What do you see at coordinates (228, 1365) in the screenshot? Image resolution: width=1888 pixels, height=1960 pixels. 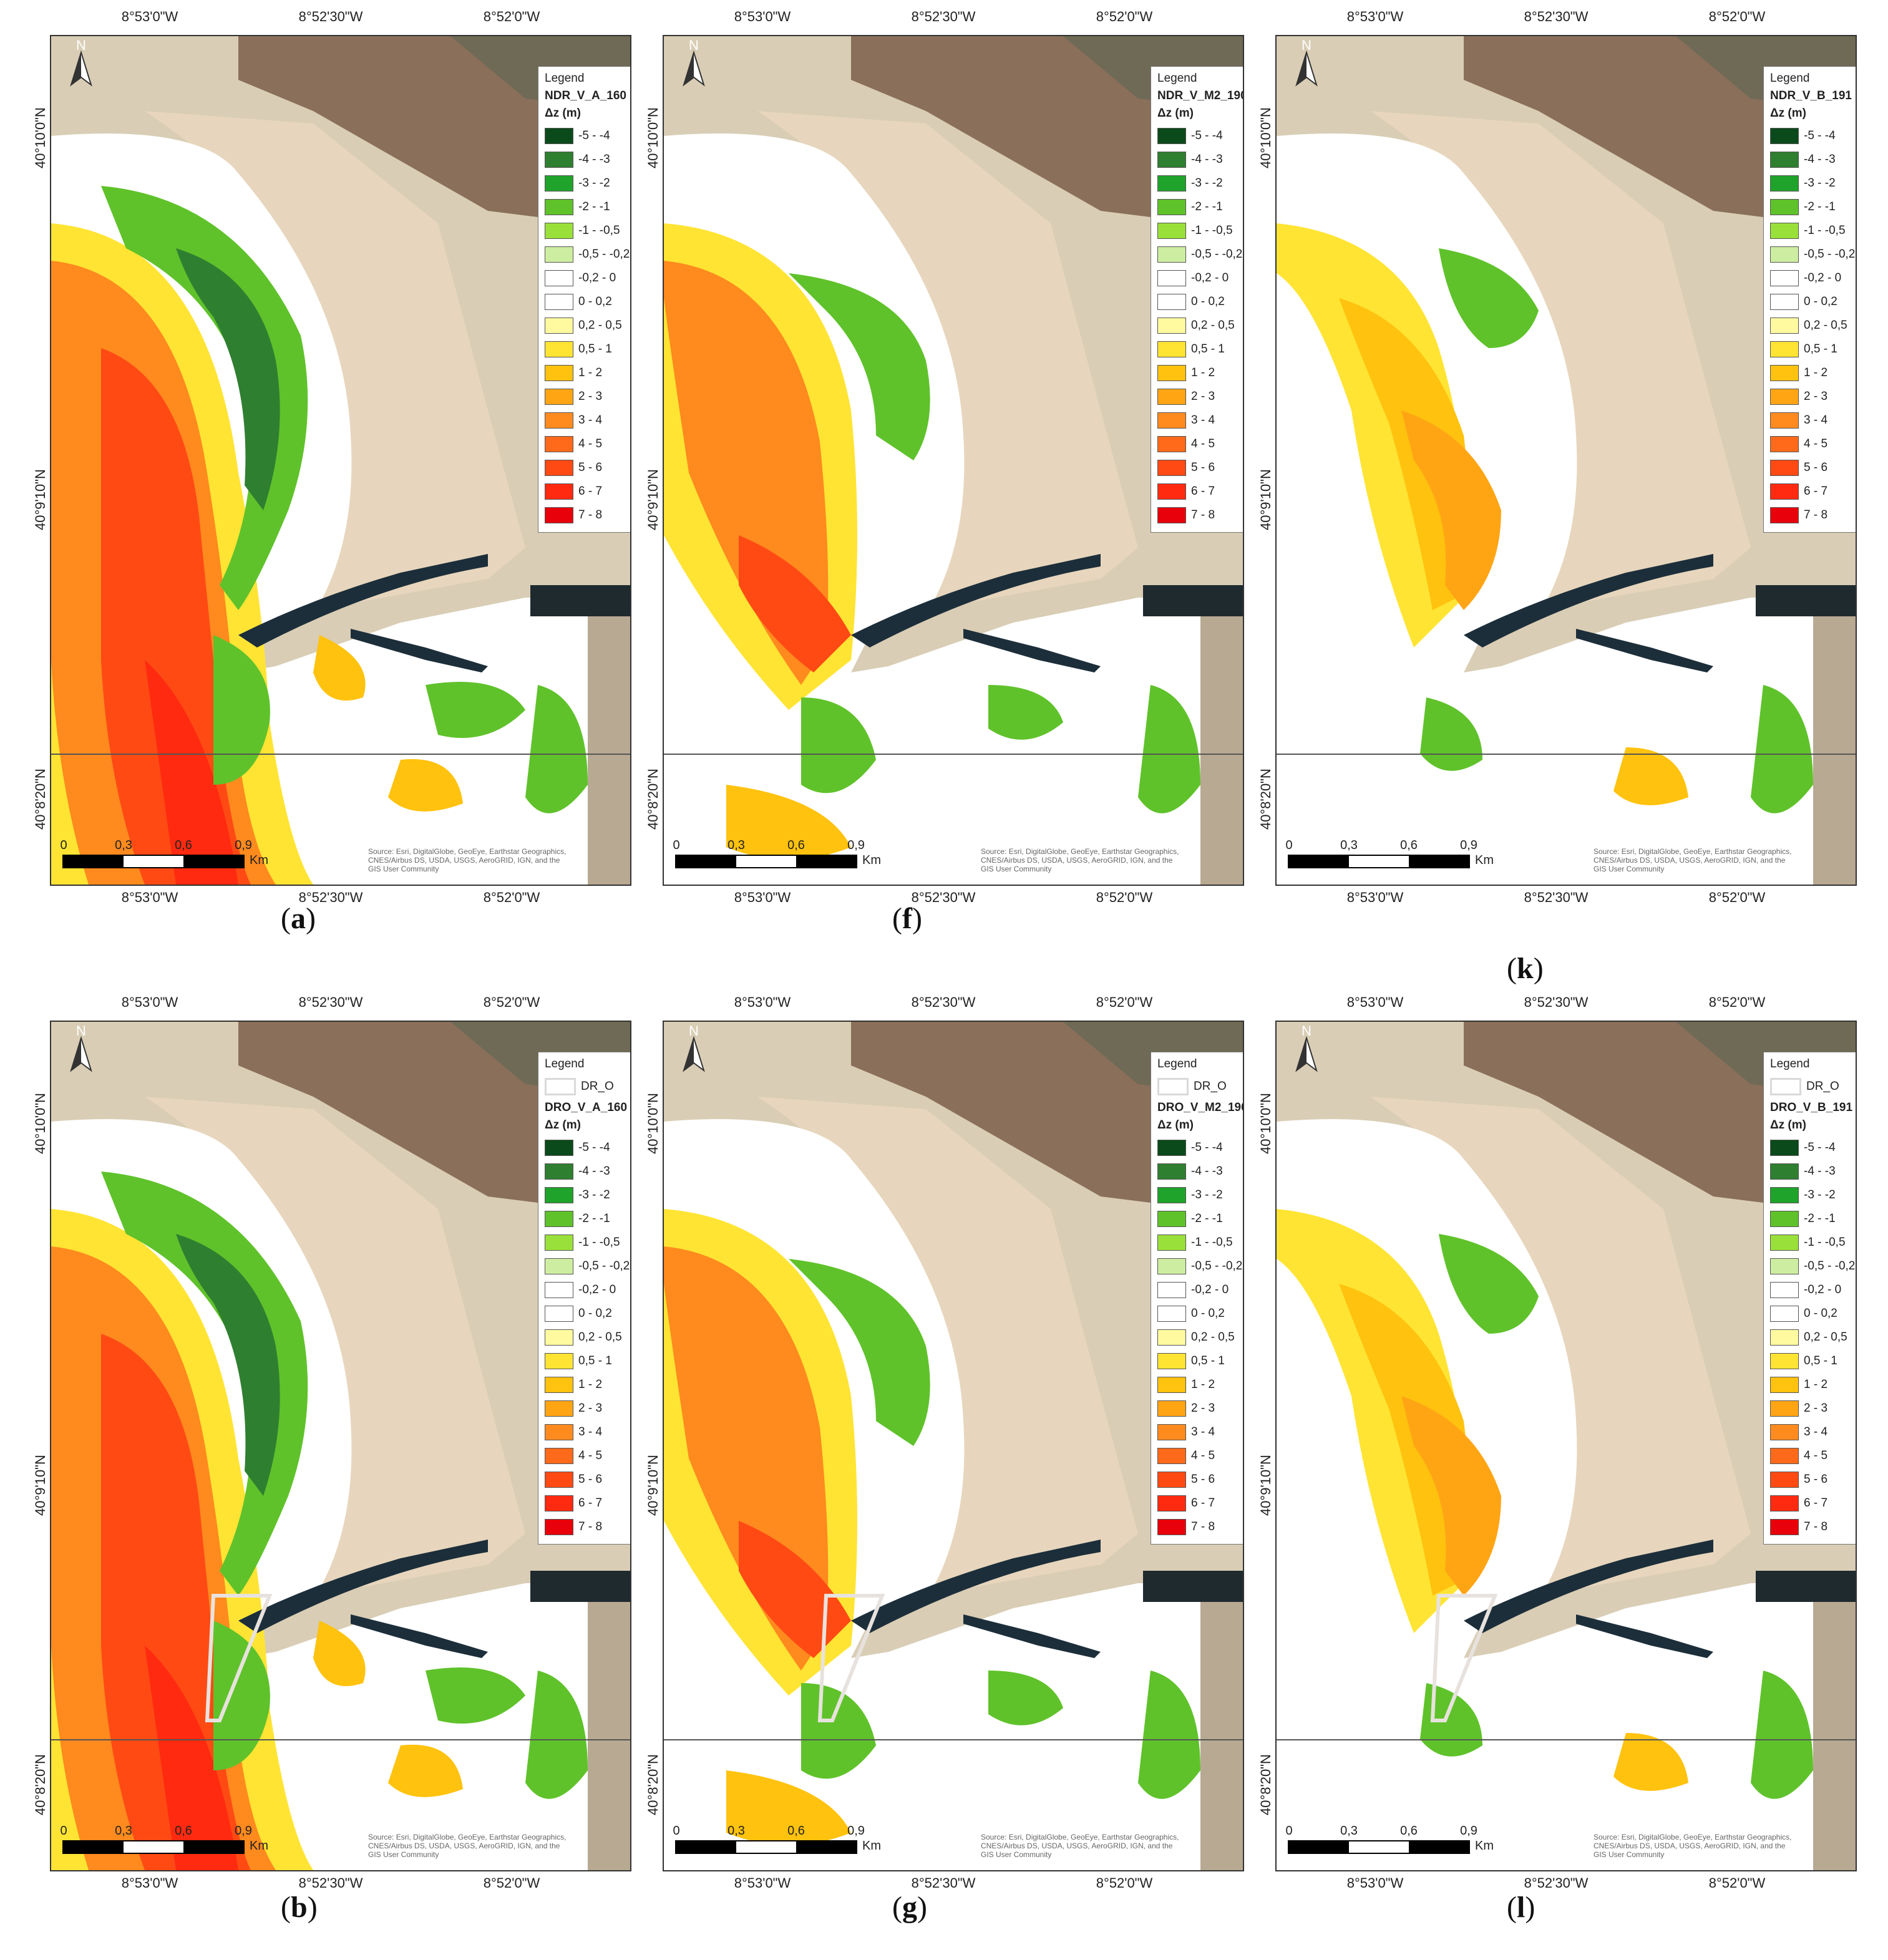 I see `erosion-core` at bounding box center [228, 1365].